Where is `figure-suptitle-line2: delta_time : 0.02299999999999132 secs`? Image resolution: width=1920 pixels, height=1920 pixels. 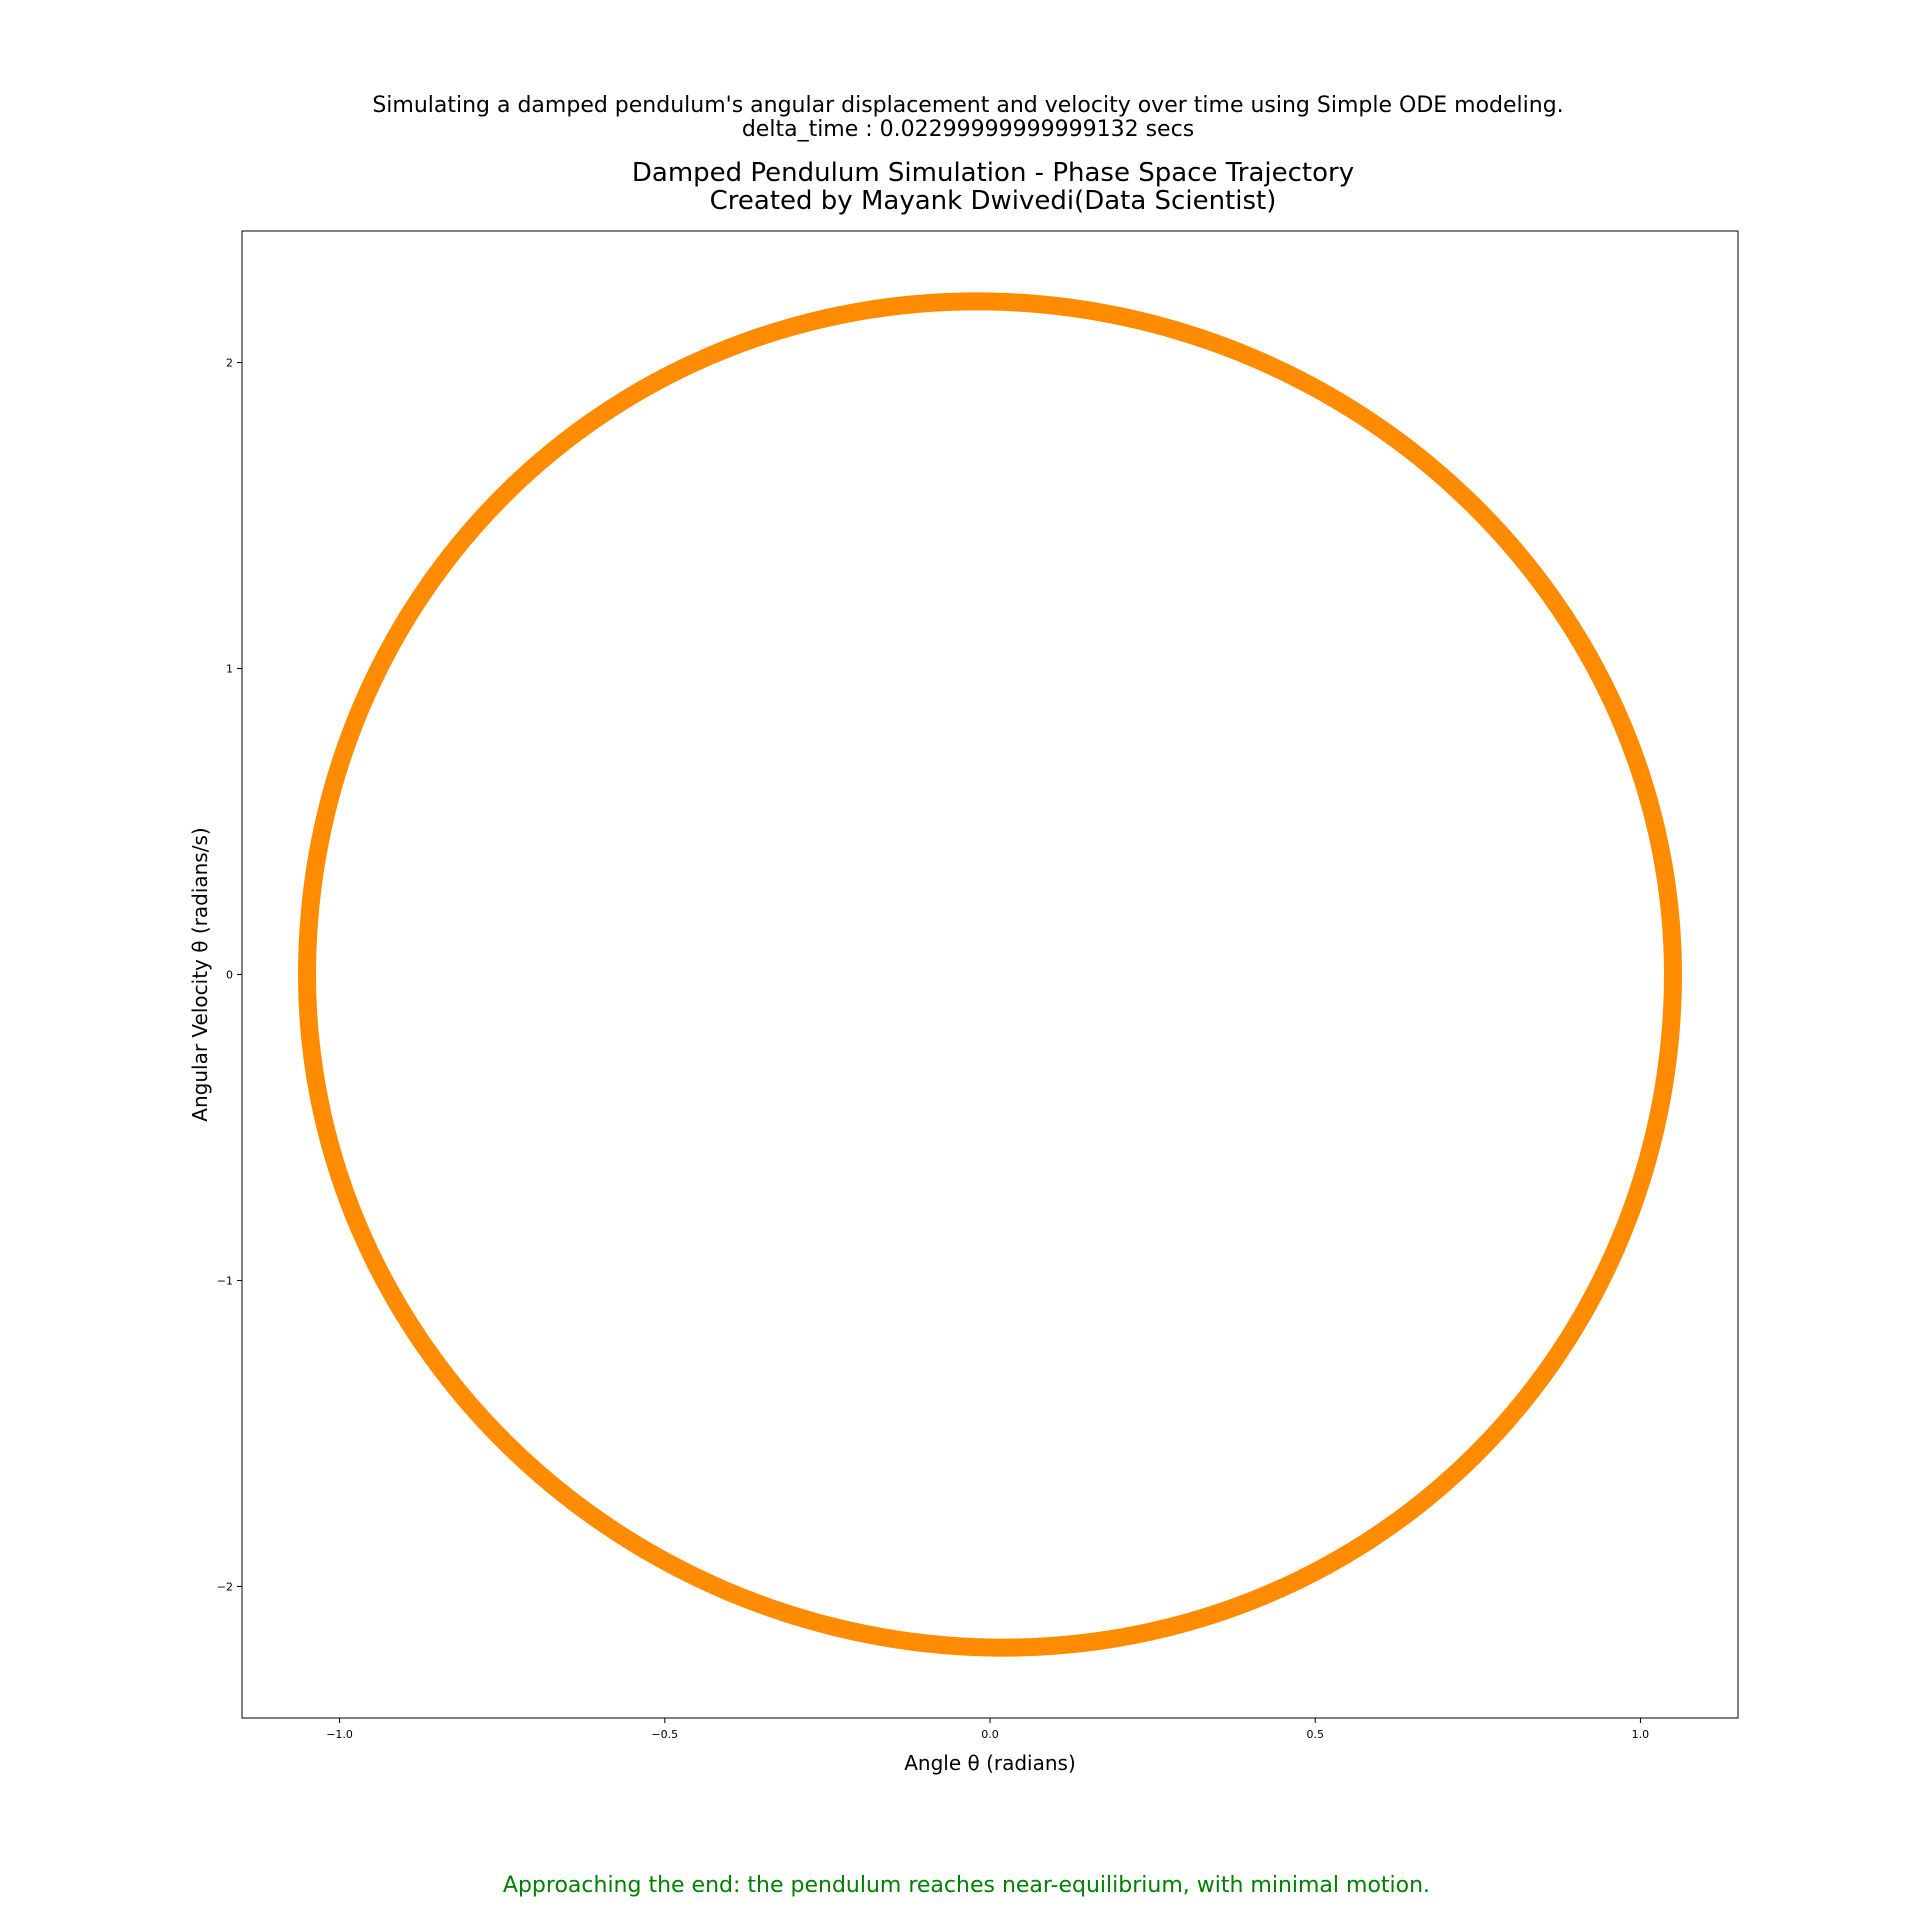 figure-suptitle-line2: delta_time : 0.02299999999999132 secs is located at coordinates (968, 129).